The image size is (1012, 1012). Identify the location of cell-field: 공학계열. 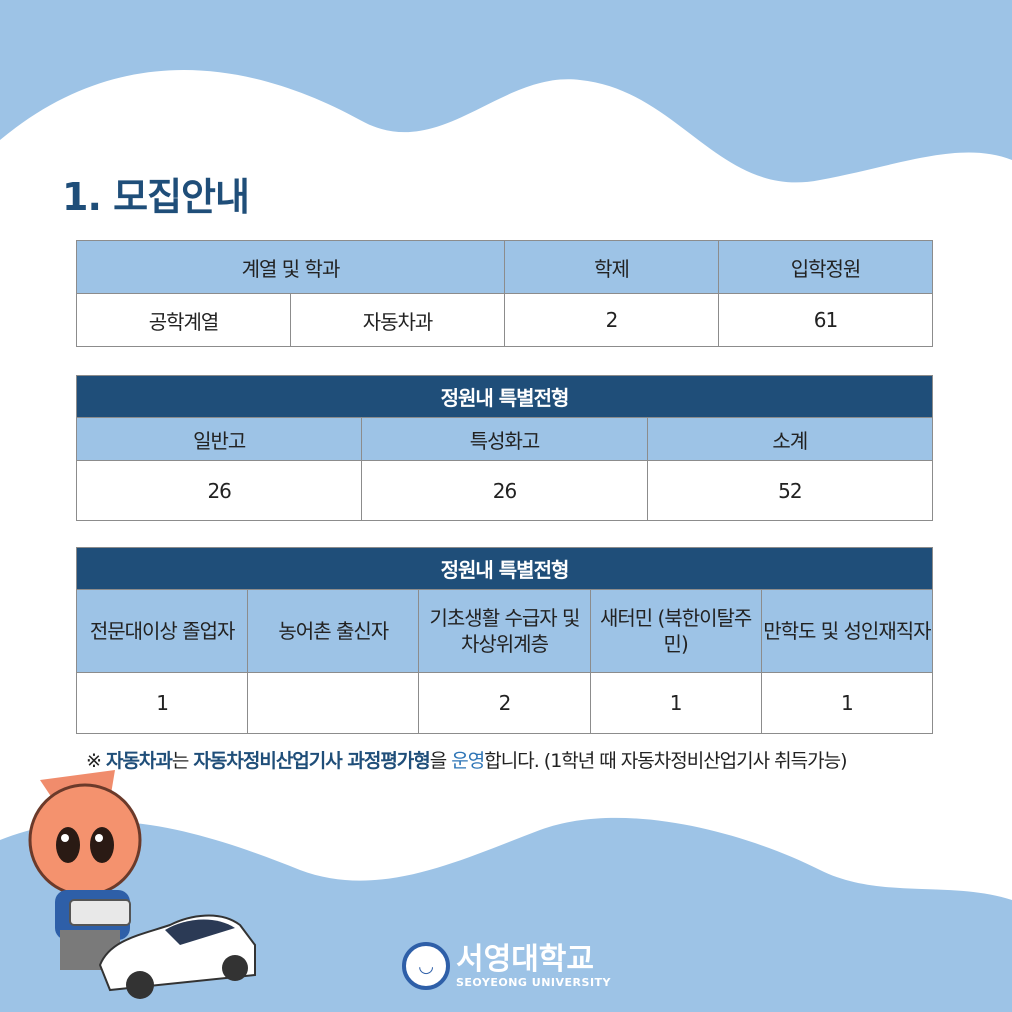
(183, 320).